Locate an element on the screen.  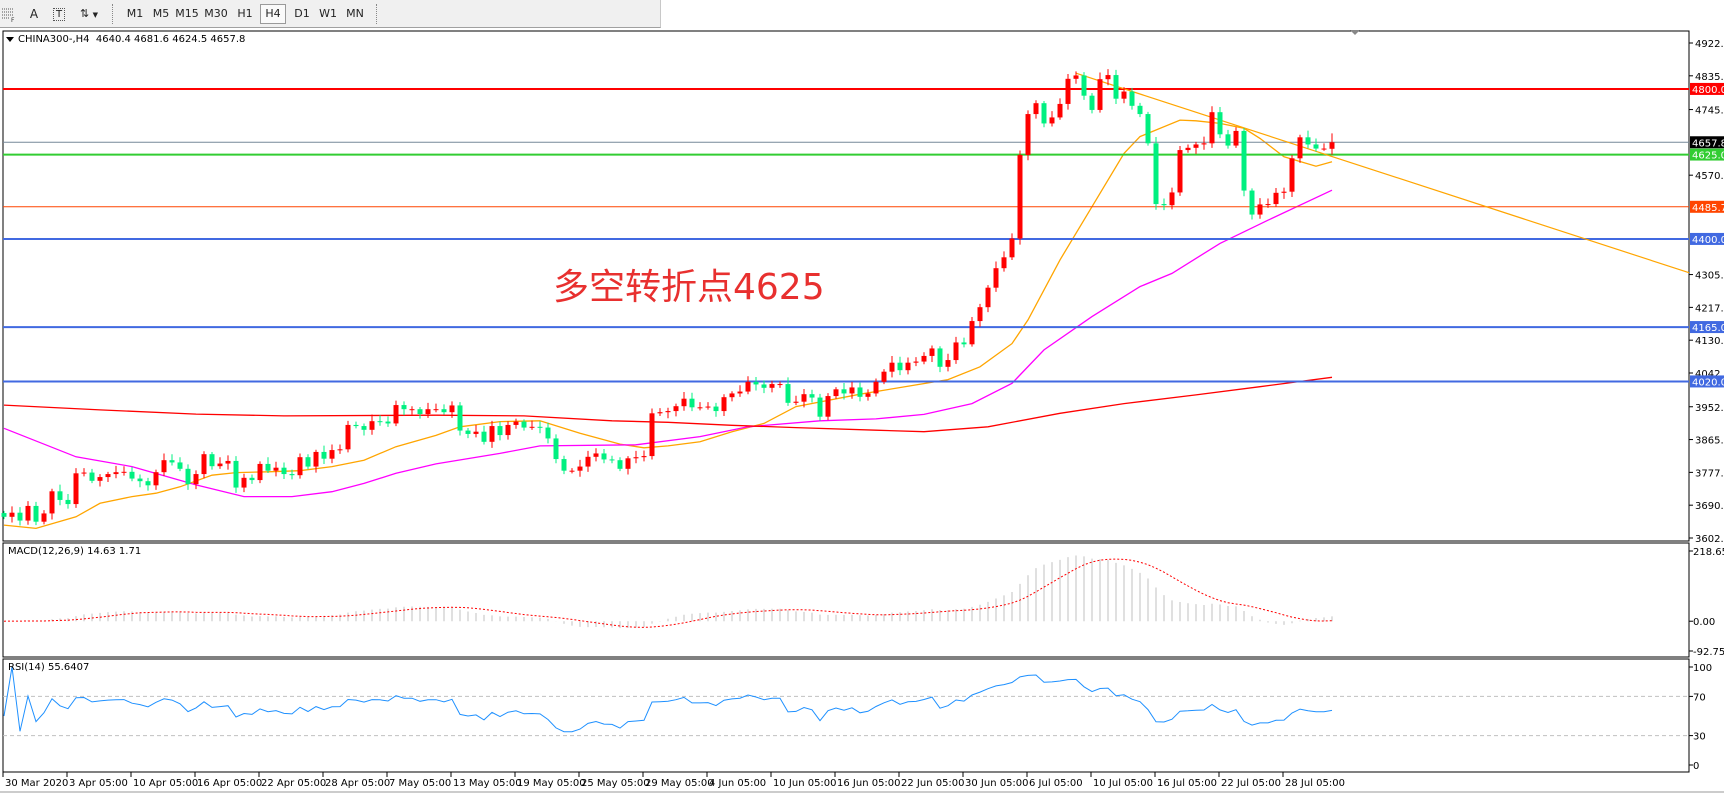
price-label-4485.7: 4485.7 is located at coordinates (1708, 208).